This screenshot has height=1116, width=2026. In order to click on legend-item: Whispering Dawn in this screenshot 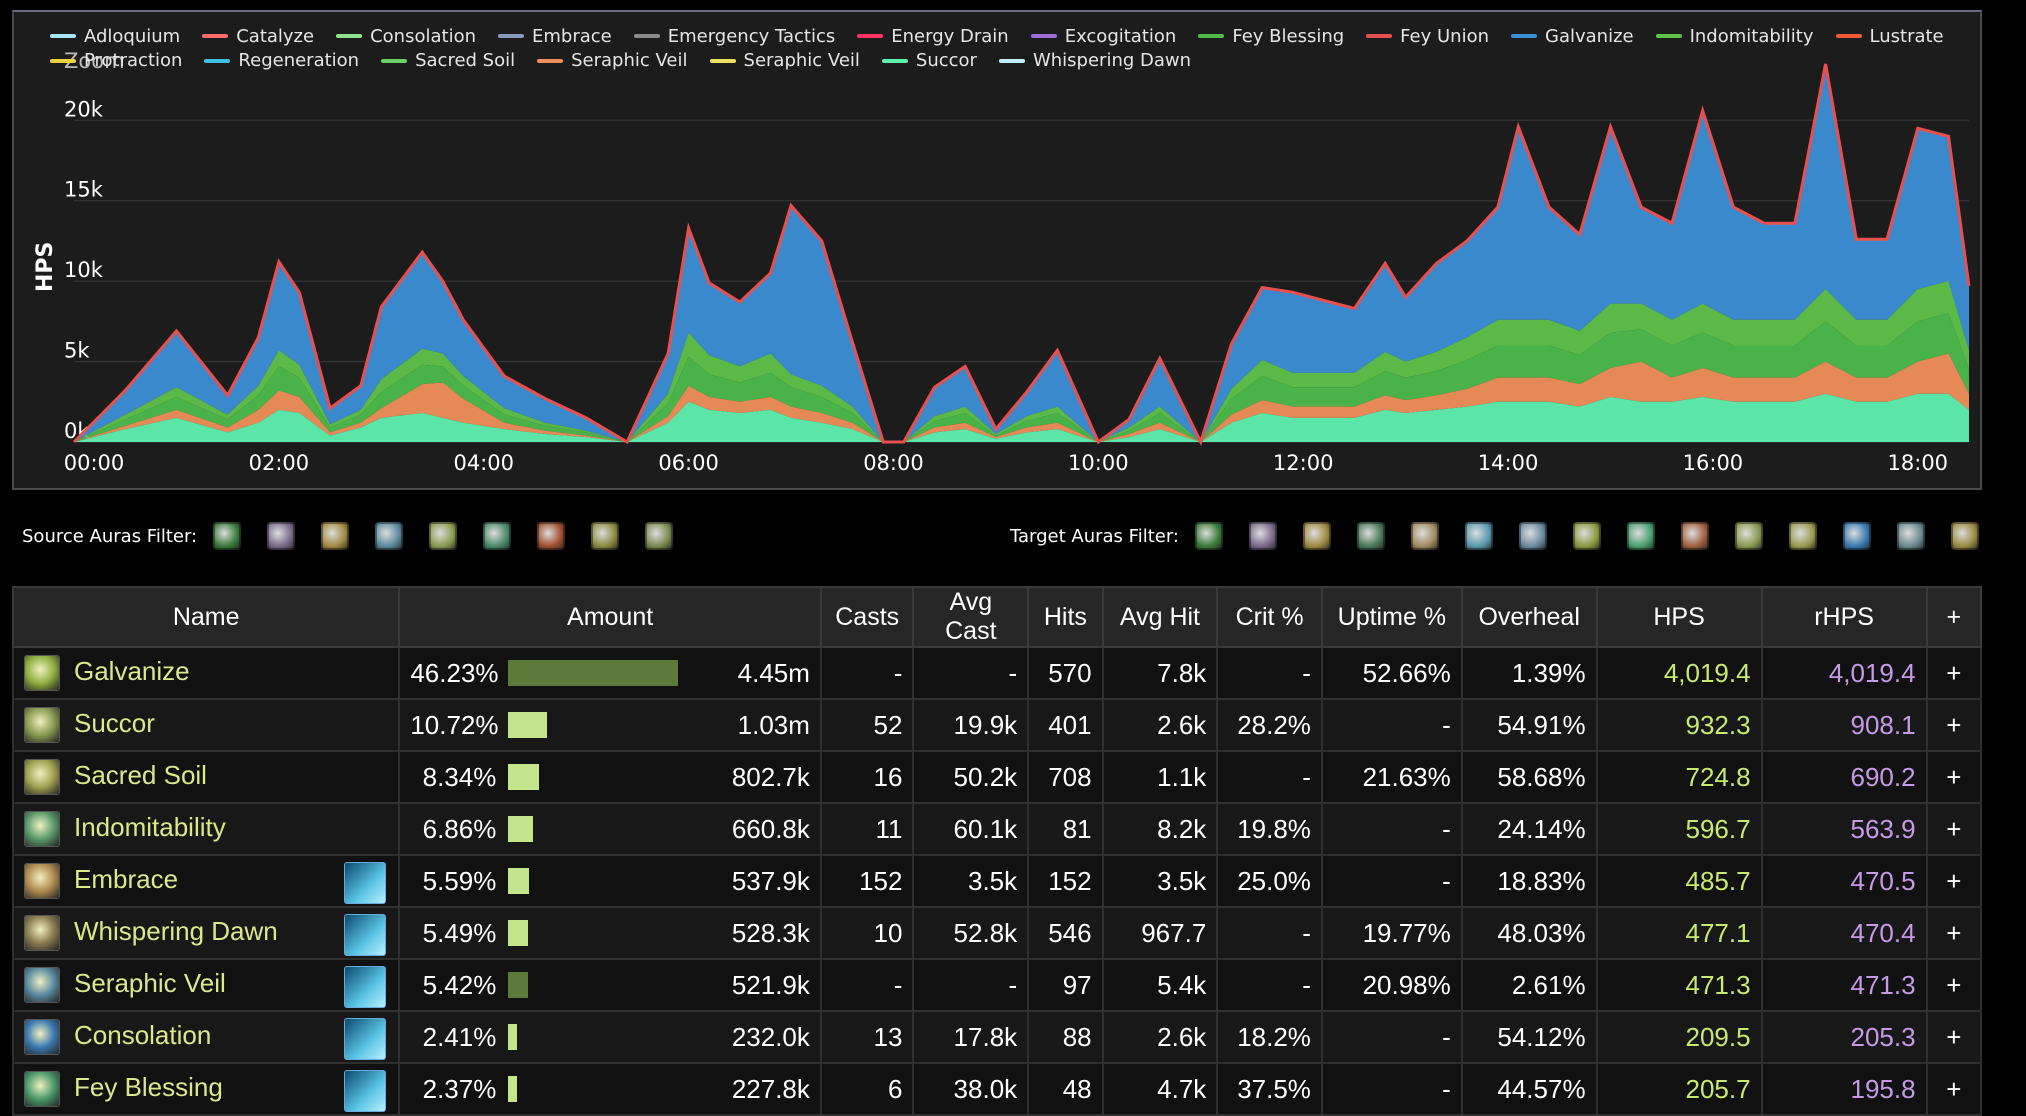, I will do `click(1094, 60)`.